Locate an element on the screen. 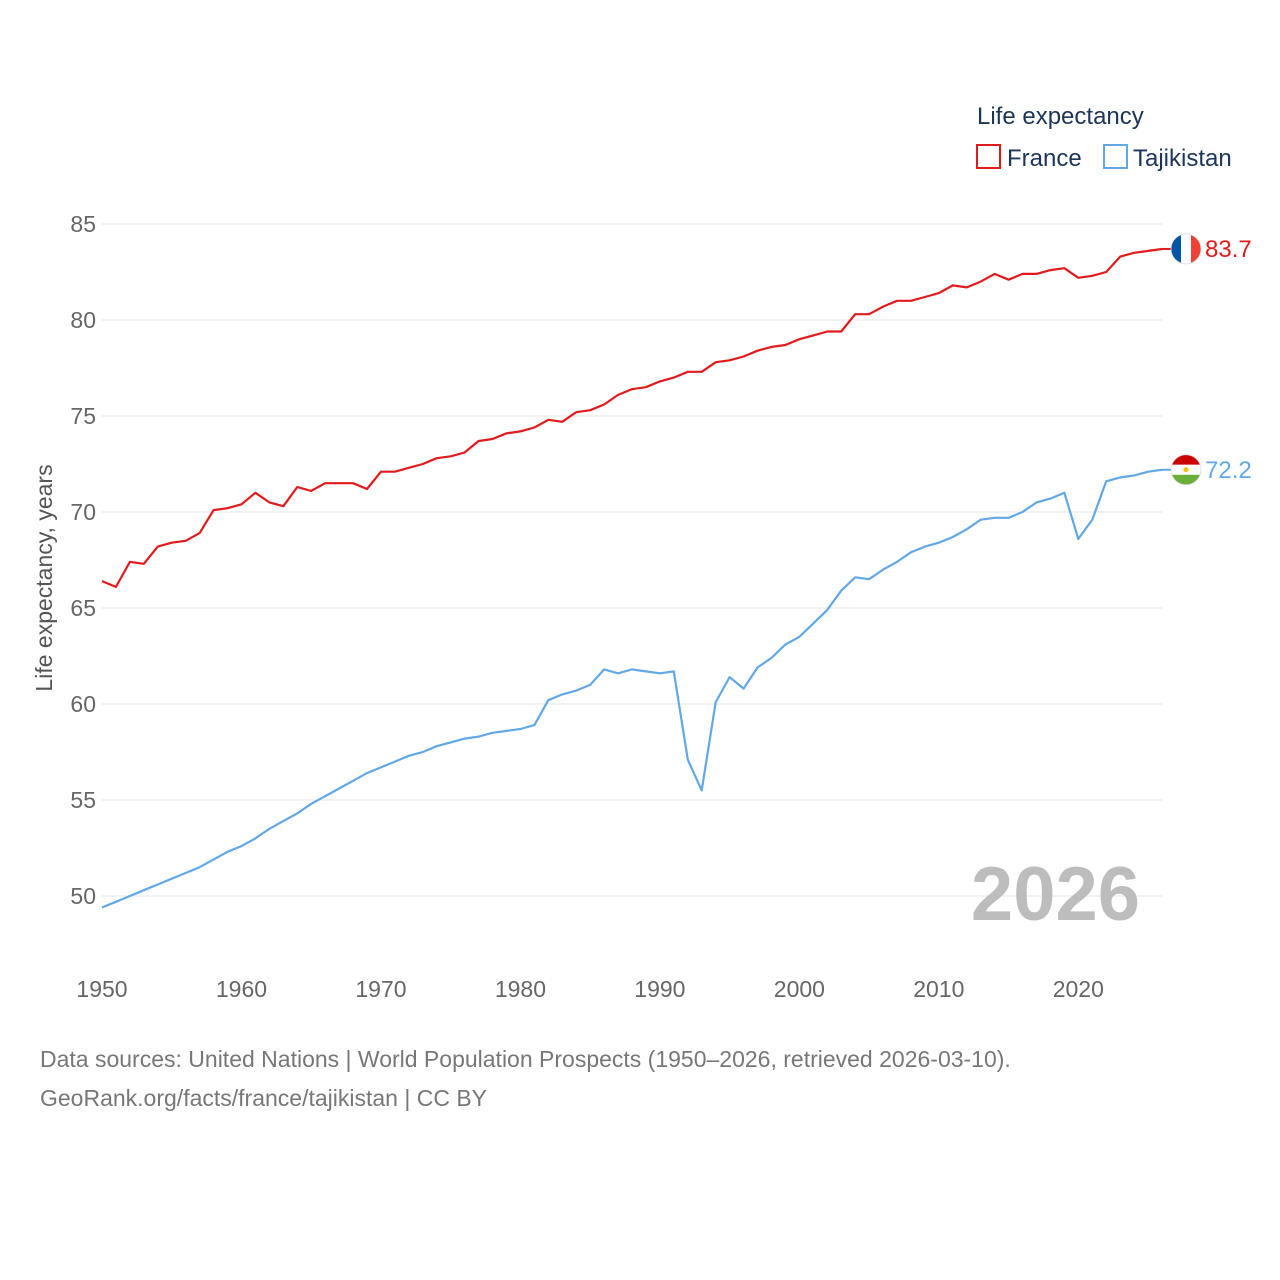  end-value-label-tajikistan: 72.2 is located at coordinates (1228, 470).